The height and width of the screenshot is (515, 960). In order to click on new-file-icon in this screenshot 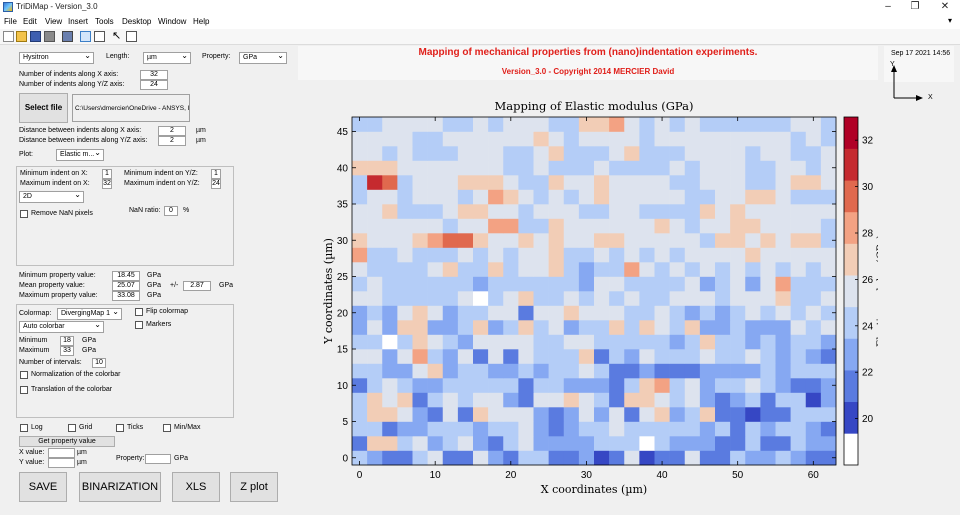, I will do `click(8, 36)`.